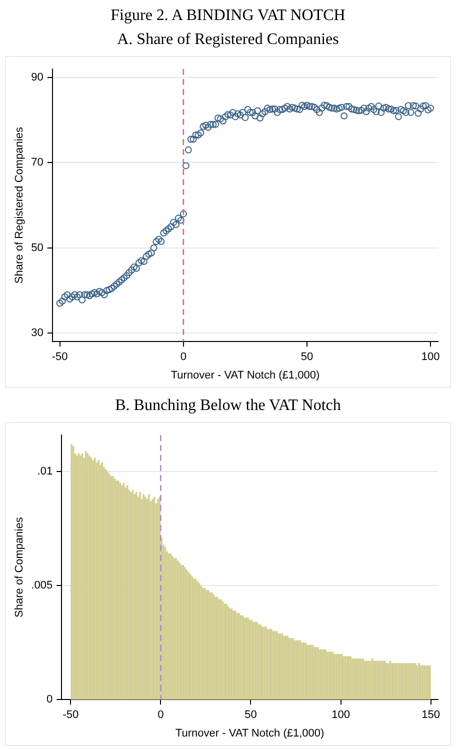 This screenshot has width=456, height=749. What do you see at coordinates (37, 162) in the screenshot?
I see `y-tick-label: 70` at bounding box center [37, 162].